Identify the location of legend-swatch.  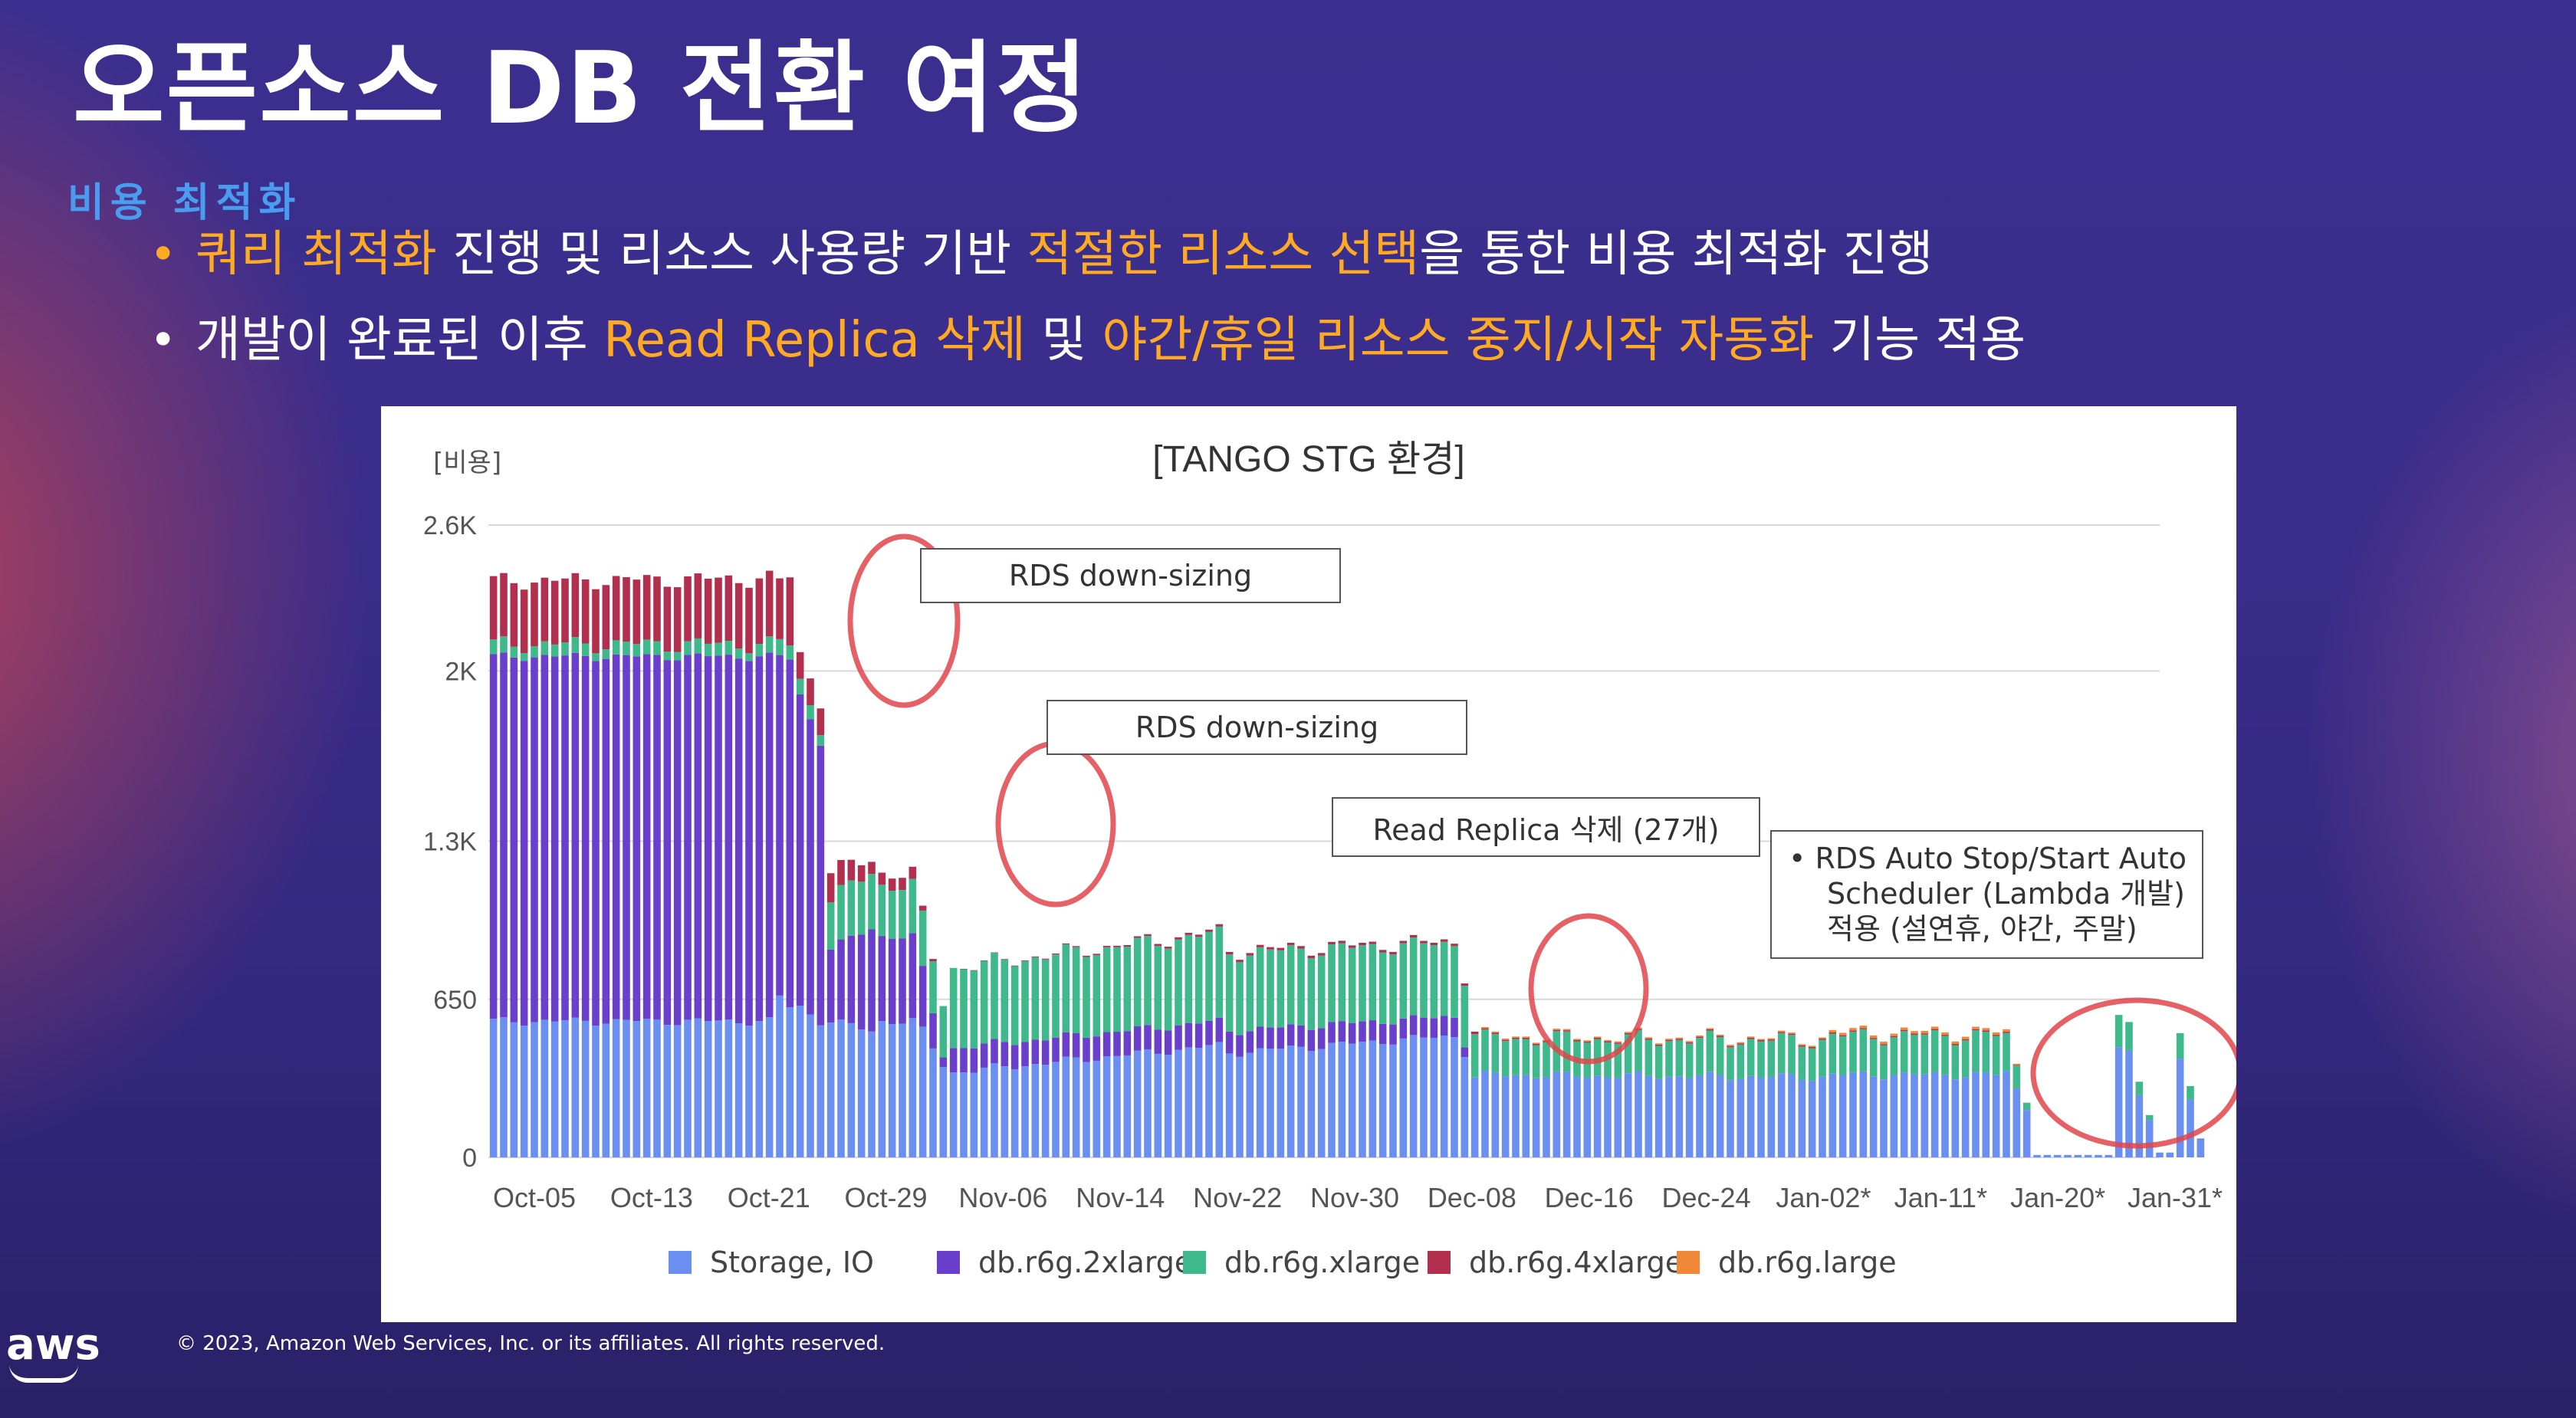
(1688, 1262).